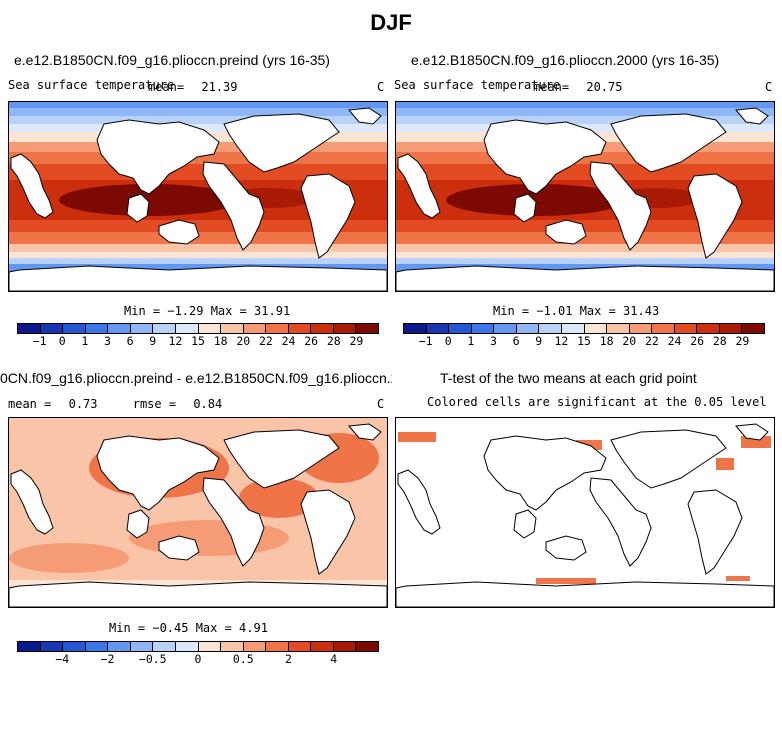  Describe the element at coordinates (107, 659) in the screenshot. I see `colorbar-tick-label: −2` at that location.